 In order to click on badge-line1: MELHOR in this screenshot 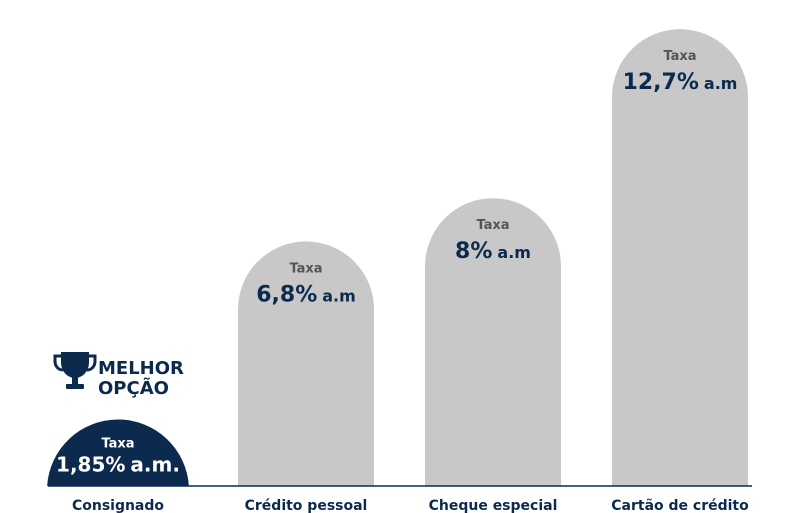, I will do `click(141, 368)`.